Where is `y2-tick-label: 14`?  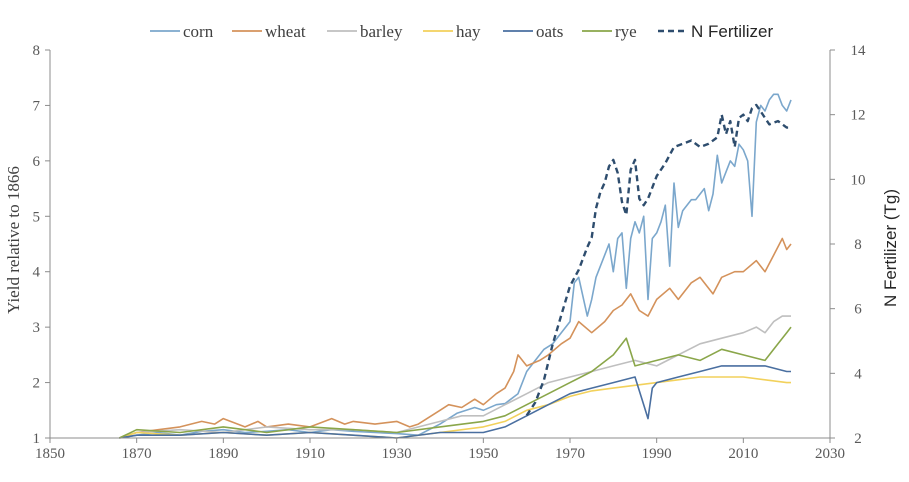 y2-tick-label: 14 is located at coordinates (859, 51).